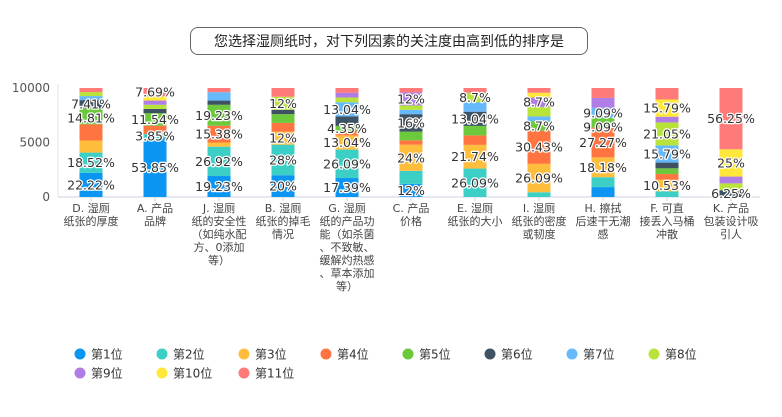 The height and width of the screenshot is (417, 782). Describe the element at coordinates (667, 221) in the screenshot. I see `x-tick-label: F. 可直接丢入马桶冲散` at that location.